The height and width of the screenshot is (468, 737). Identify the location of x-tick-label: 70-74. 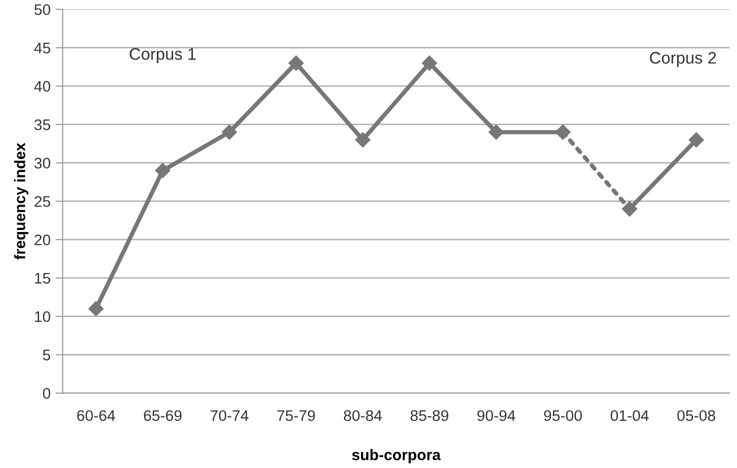
(229, 416).